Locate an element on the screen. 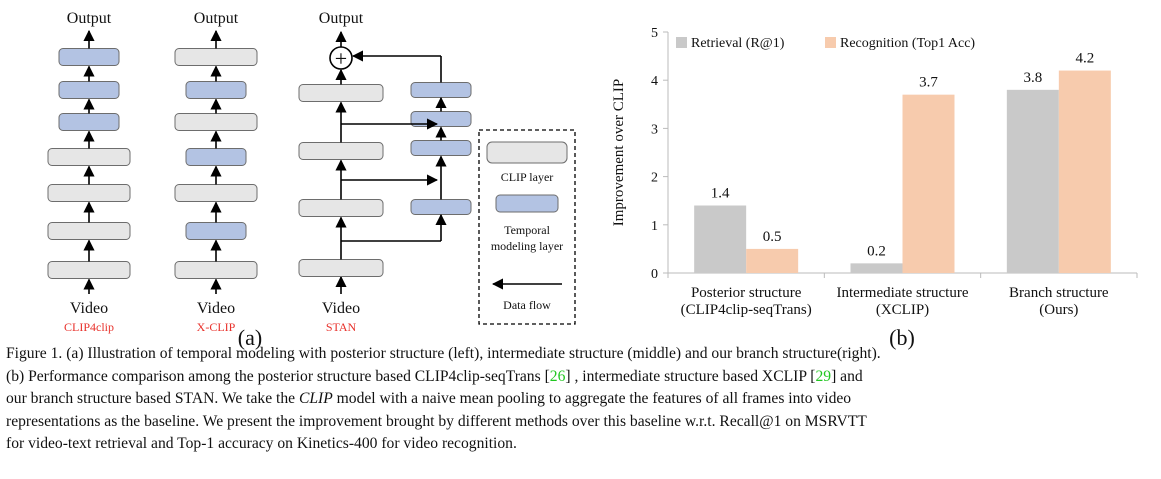 Image resolution: width=1161 pixels, height=479 pixels. x-category-label: (Ours) is located at coordinates (1058, 310).